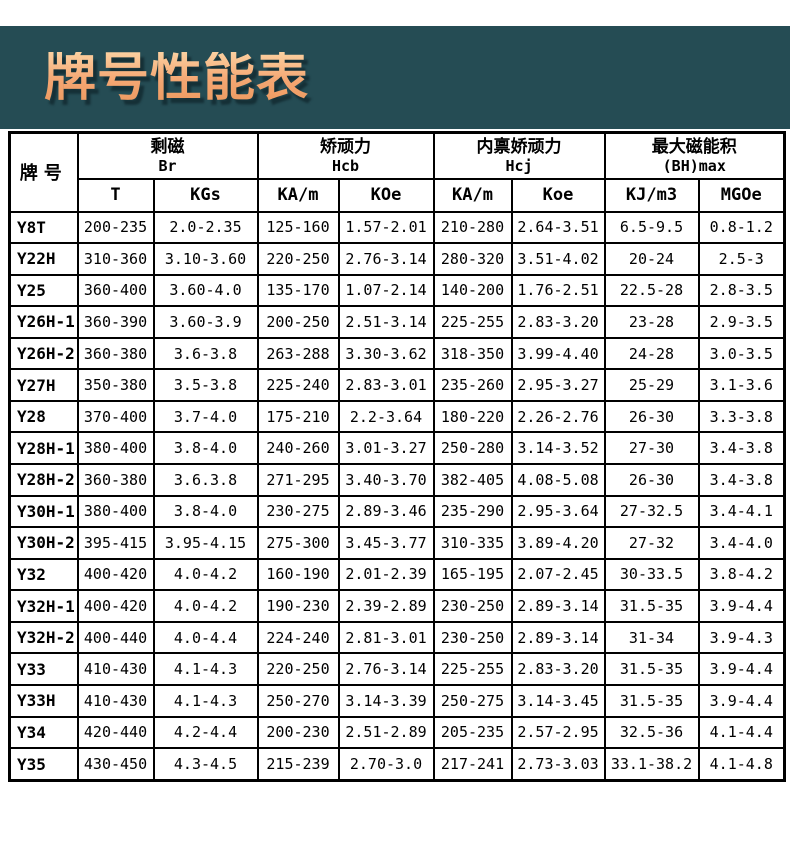 Image resolution: width=790 pixels, height=841 pixels. Describe the element at coordinates (205, 511) in the screenshot. I see `value-cell: 3.8-4.0` at that location.